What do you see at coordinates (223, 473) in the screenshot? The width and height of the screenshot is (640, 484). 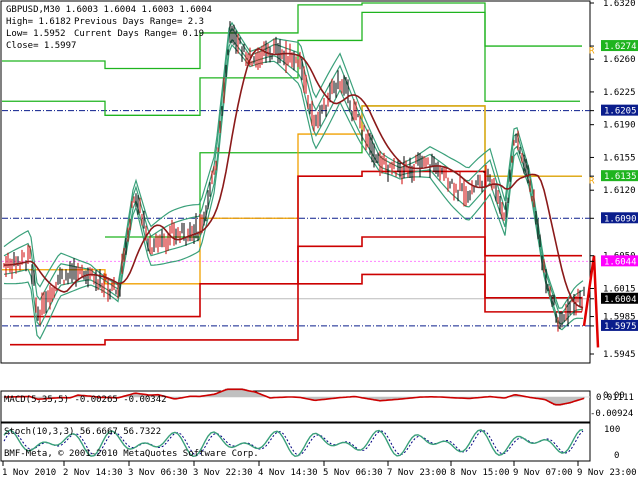 I see `time-label: 3 Nov 22:30` at bounding box center [223, 473].